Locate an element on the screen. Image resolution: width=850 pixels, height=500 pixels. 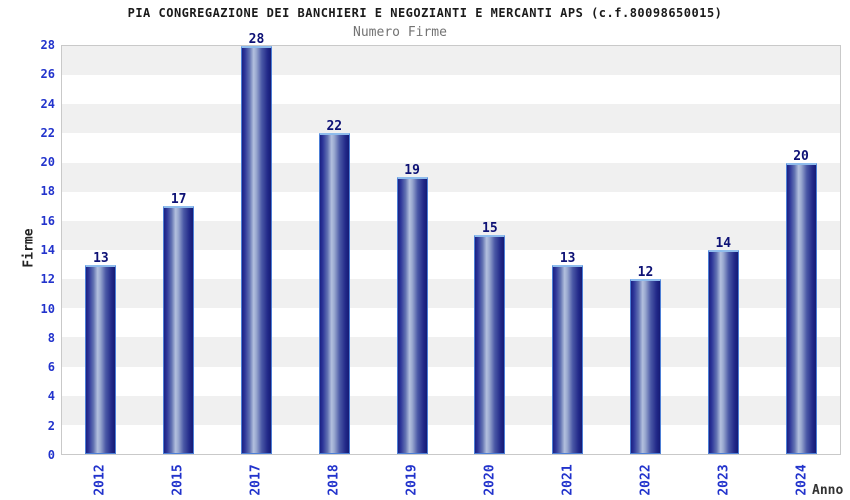
bar-value-label: 17 is located at coordinates (178, 200).